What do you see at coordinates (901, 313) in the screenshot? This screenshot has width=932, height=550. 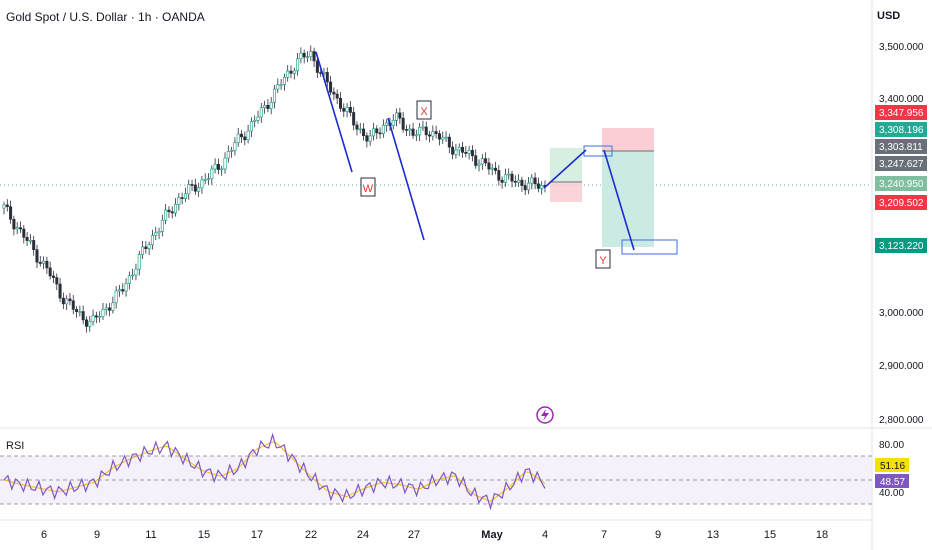 I see `price-tick: 3,000.000` at bounding box center [901, 313].